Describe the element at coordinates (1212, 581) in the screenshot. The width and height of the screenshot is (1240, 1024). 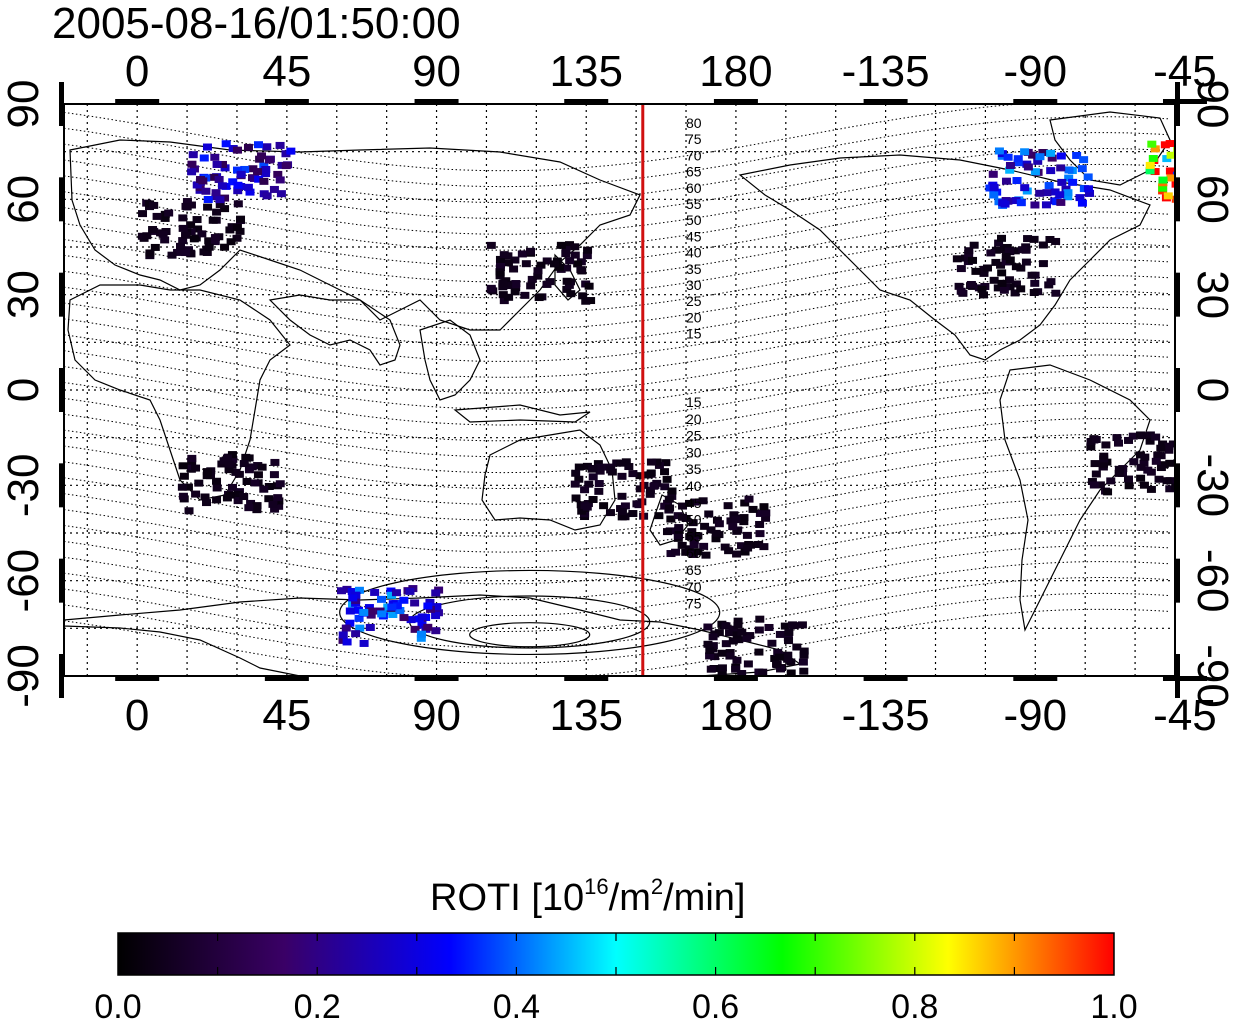
I see `y-tick-label-right: -60` at that location.